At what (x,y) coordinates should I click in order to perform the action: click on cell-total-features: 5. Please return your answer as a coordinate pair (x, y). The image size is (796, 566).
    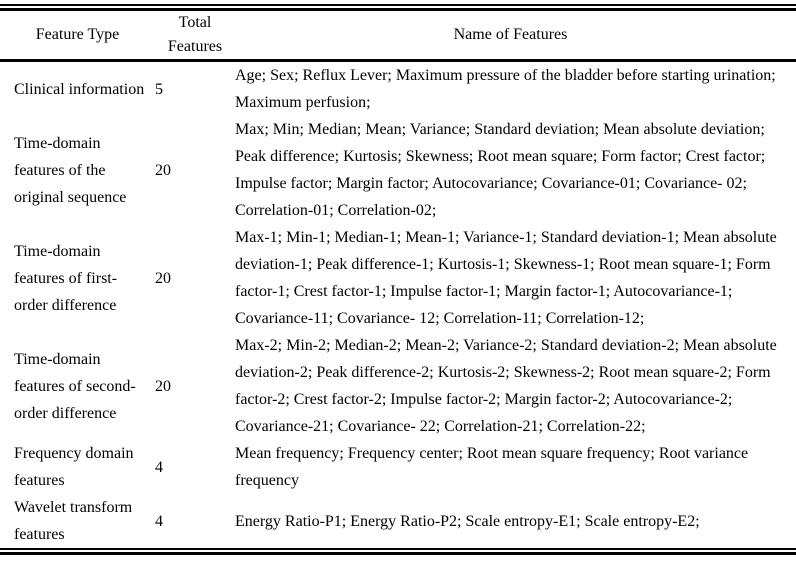
    Looking at the image, I should click on (159, 89).